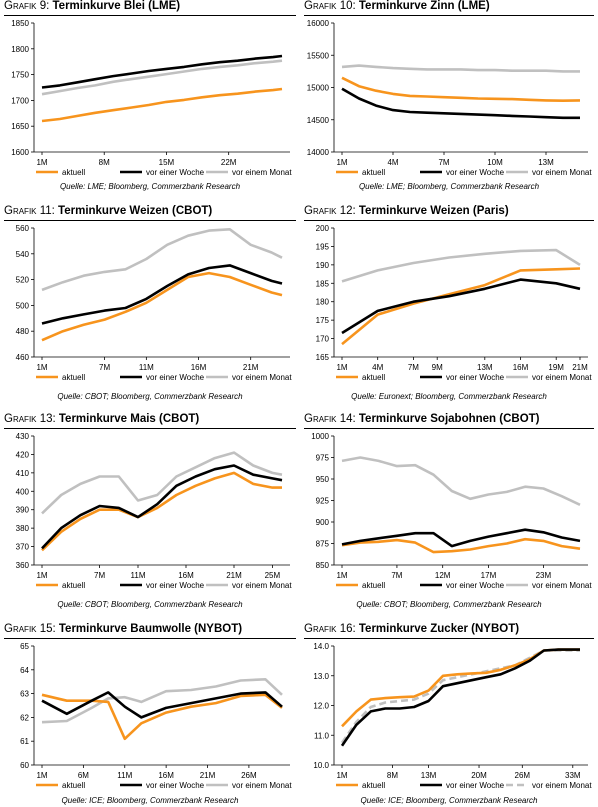 Image resolution: width=598 pixels, height=807 pixels. Describe the element at coordinates (323, 458) in the screenshot. I see `y-tick-label: 975` at that location.